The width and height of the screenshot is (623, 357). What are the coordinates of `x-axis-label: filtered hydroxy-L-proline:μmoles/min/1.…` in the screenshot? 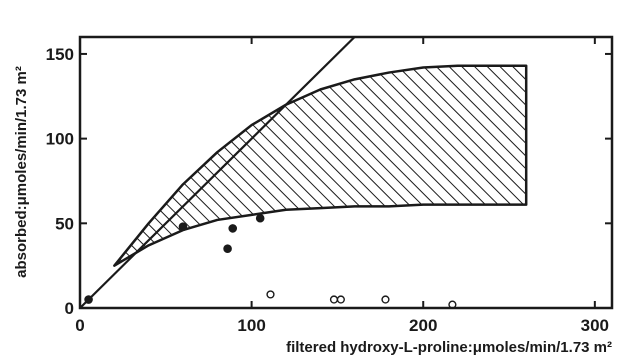 It's located at (449, 347).